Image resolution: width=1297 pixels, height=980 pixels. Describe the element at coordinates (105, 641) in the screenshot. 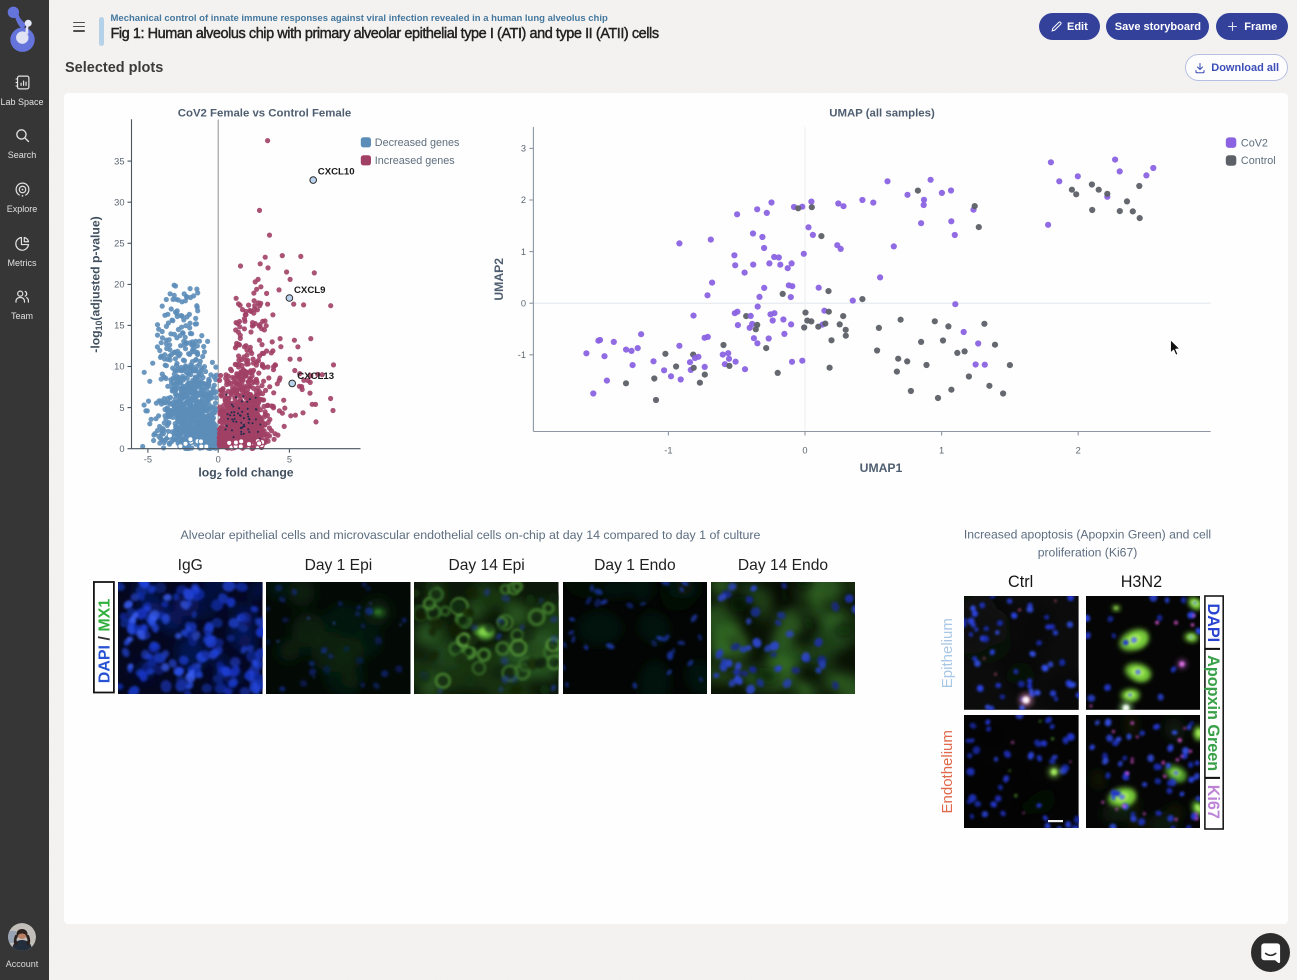

I see `svg-text: DAPI / MX1` at that location.